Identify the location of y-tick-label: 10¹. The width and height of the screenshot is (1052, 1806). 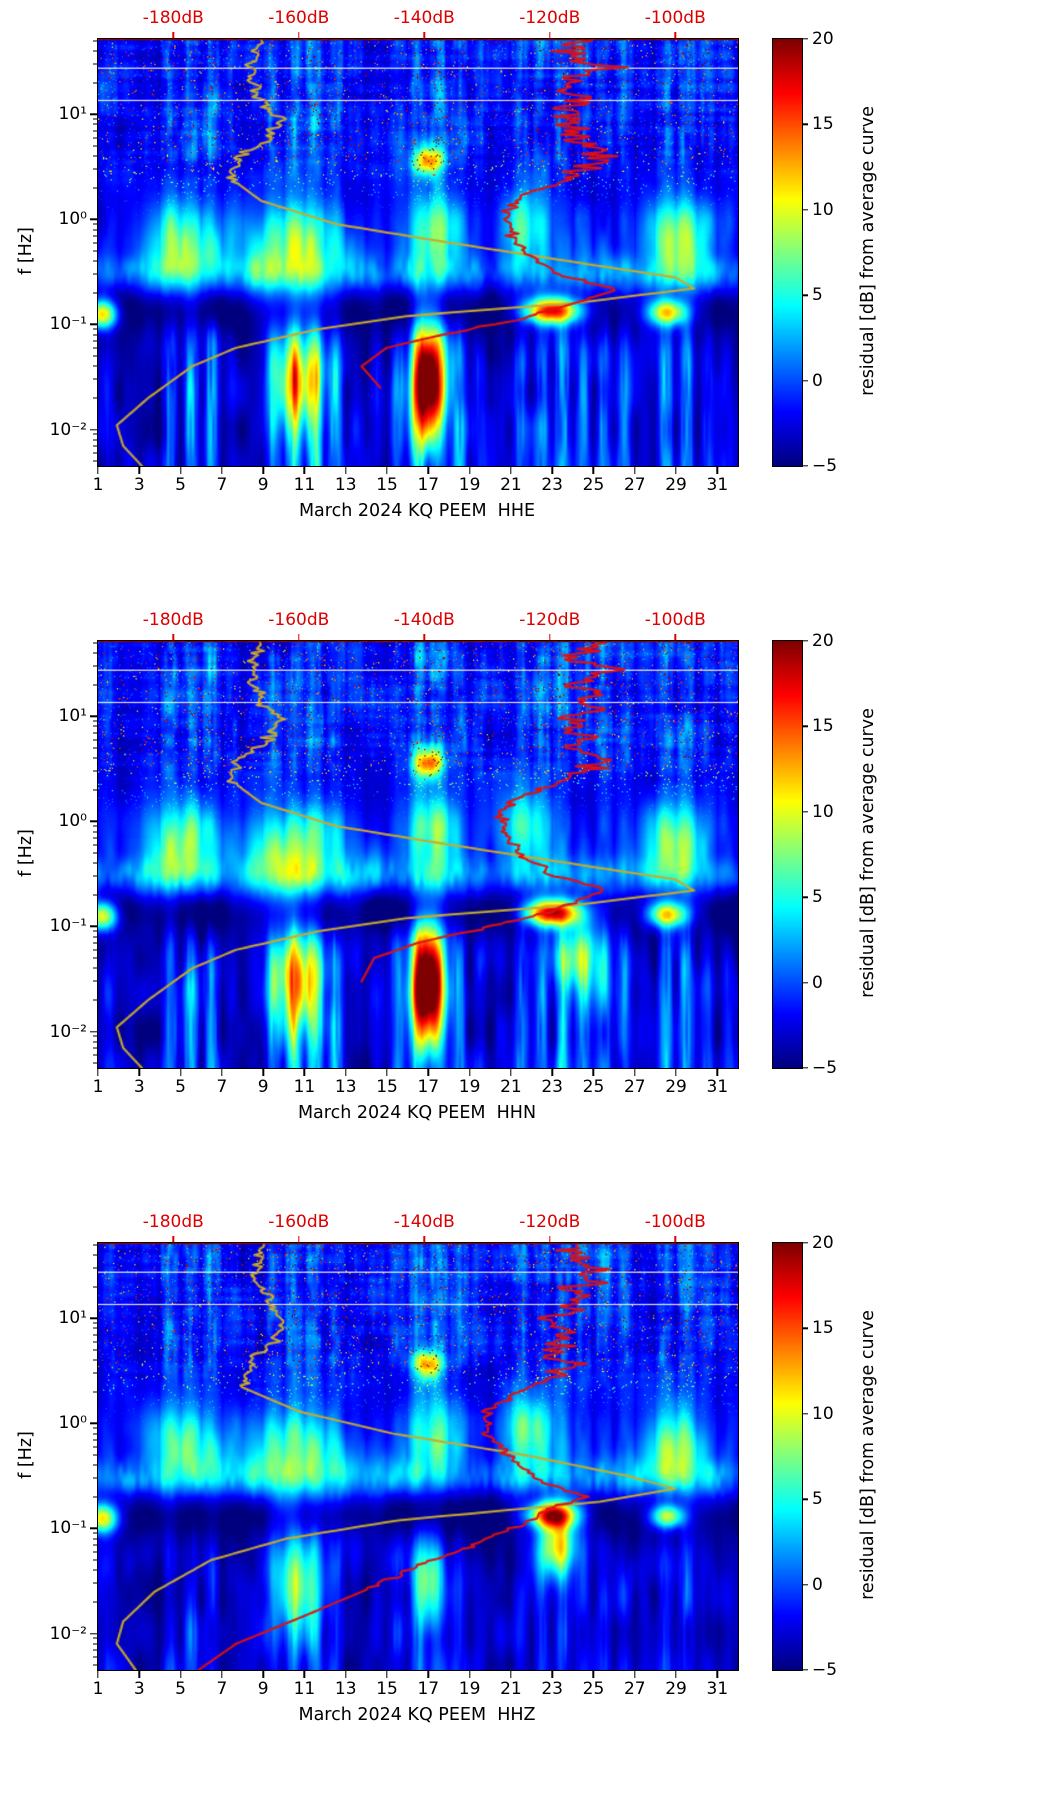
(72, 716).